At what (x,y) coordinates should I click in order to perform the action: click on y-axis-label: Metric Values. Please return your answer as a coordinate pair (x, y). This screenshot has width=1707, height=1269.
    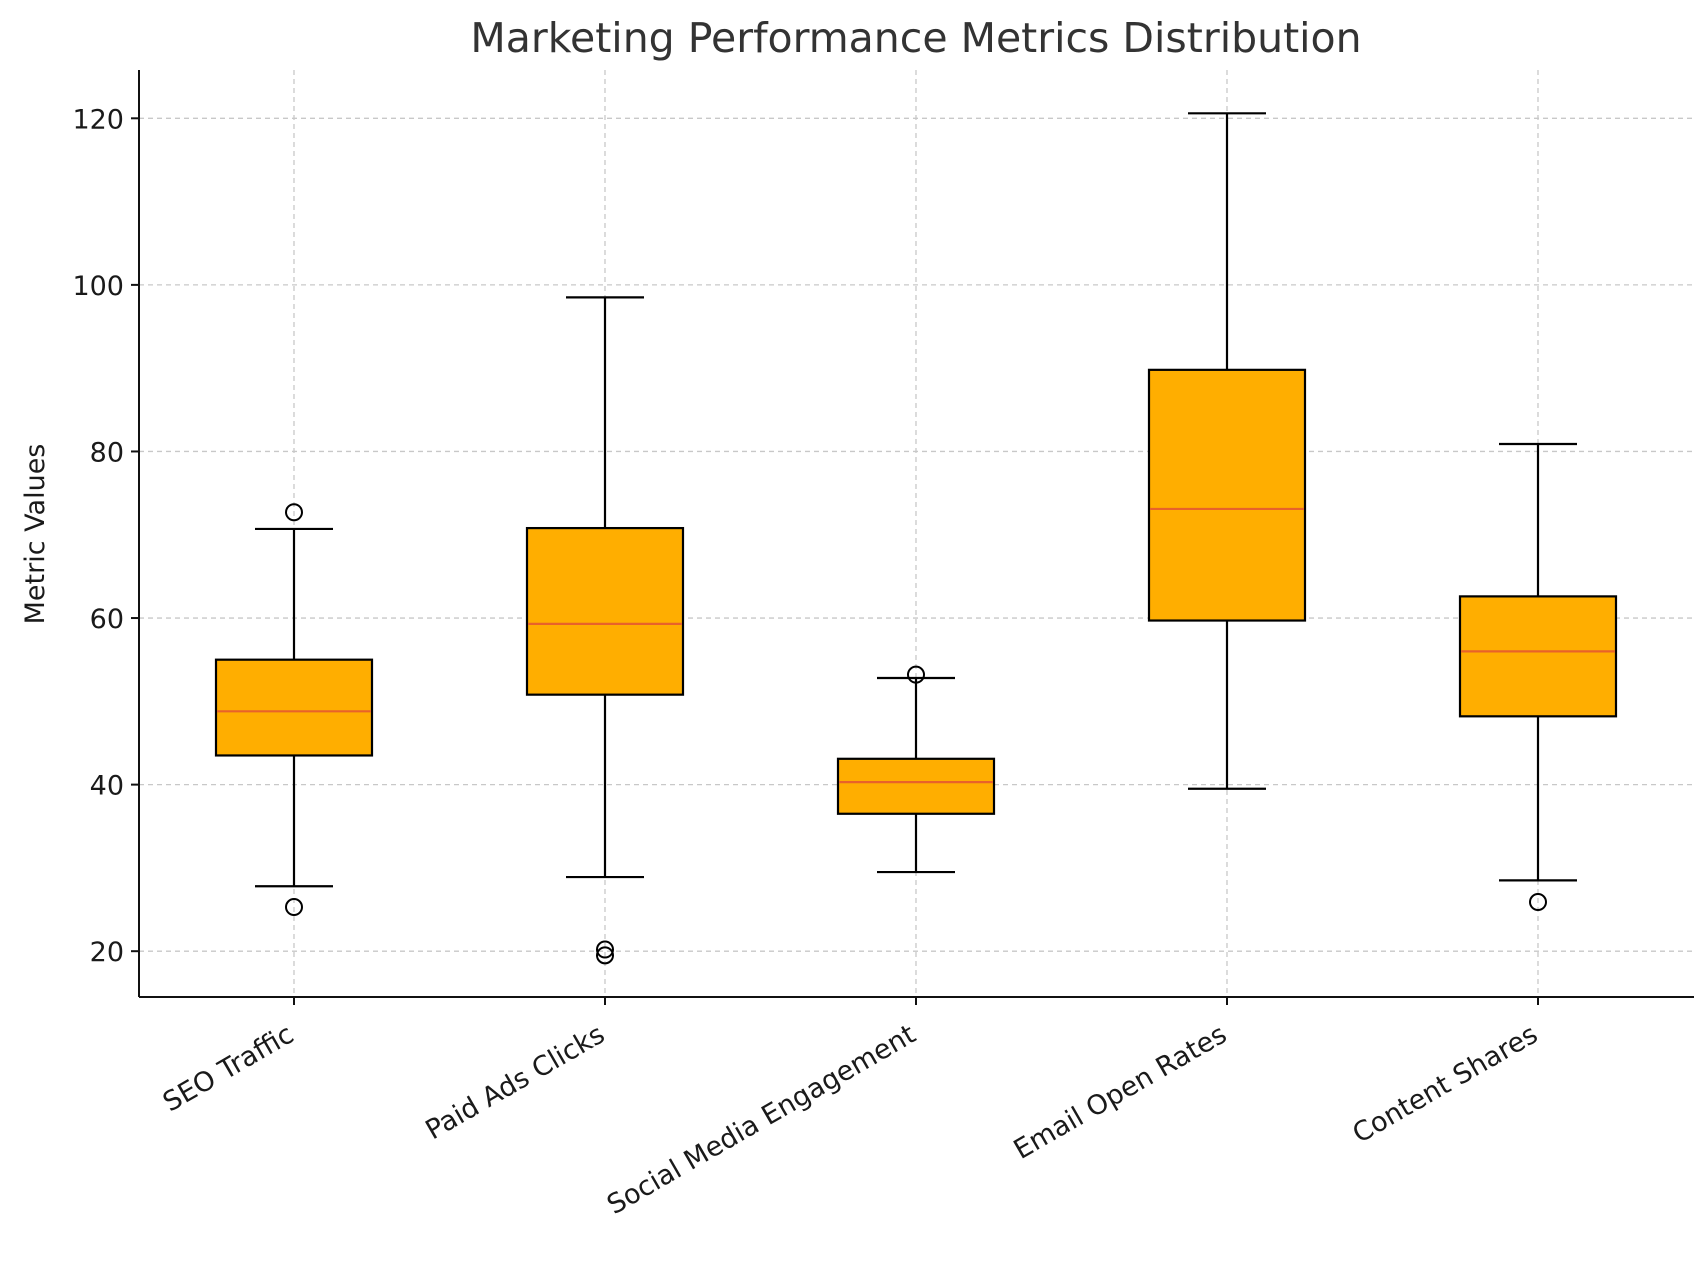
    Looking at the image, I should click on (35, 534).